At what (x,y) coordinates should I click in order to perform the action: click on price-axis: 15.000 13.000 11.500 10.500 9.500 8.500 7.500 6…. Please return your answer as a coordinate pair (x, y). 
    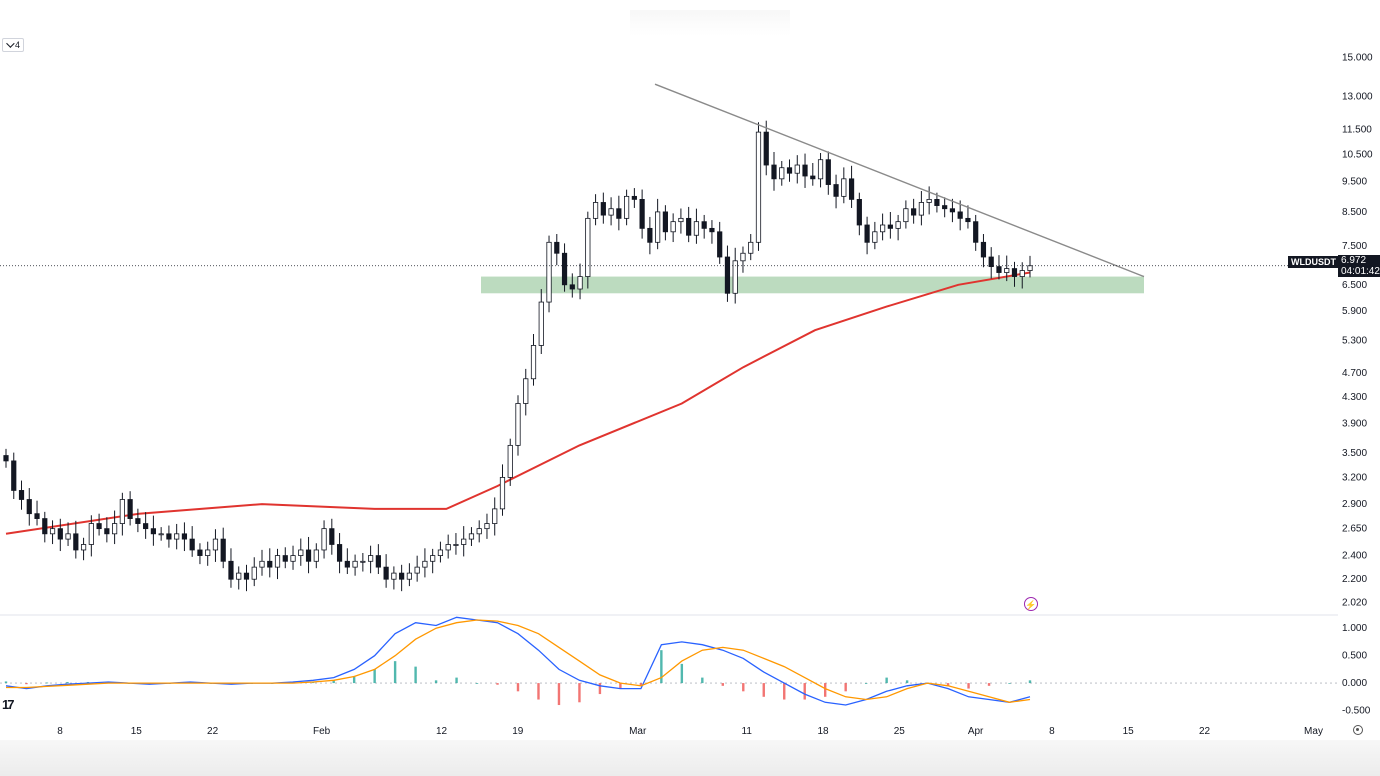
    Looking at the image, I should click on (1357, 331).